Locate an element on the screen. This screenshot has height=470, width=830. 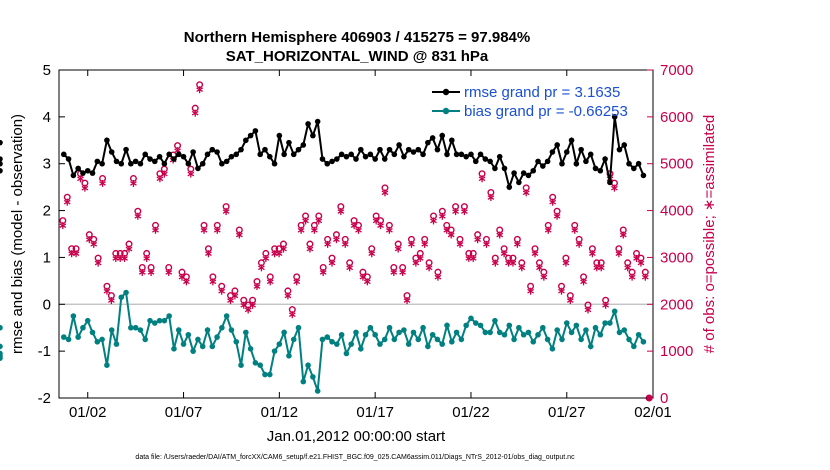
y-tick-label: 0 is located at coordinates (47, 304).